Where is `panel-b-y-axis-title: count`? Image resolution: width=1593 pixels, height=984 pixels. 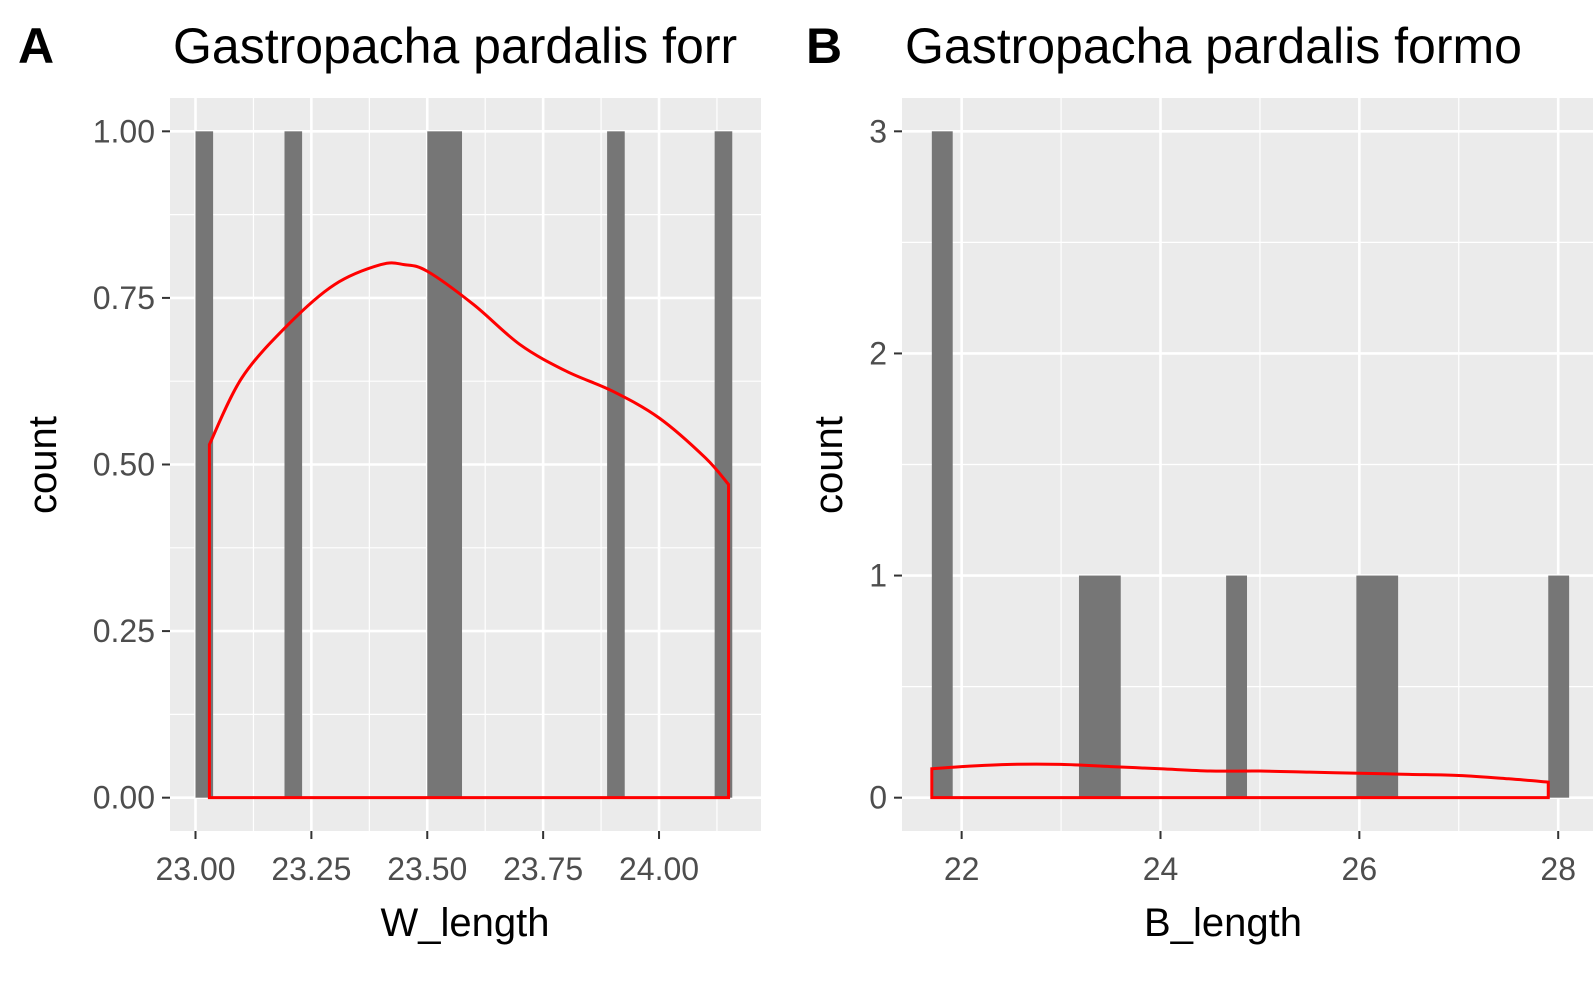
panel-b-y-axis-title: count is located at coordinates (829, 465).